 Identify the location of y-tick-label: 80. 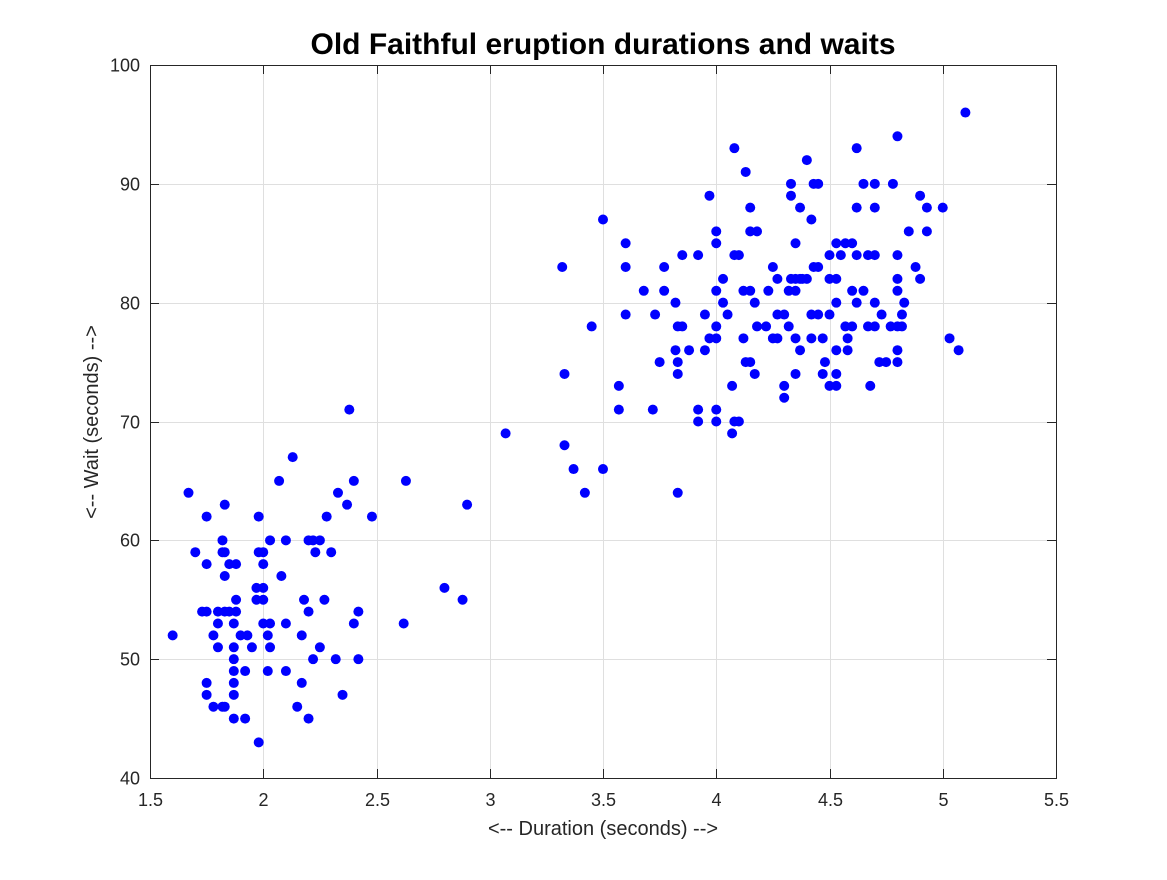
(130, 304).